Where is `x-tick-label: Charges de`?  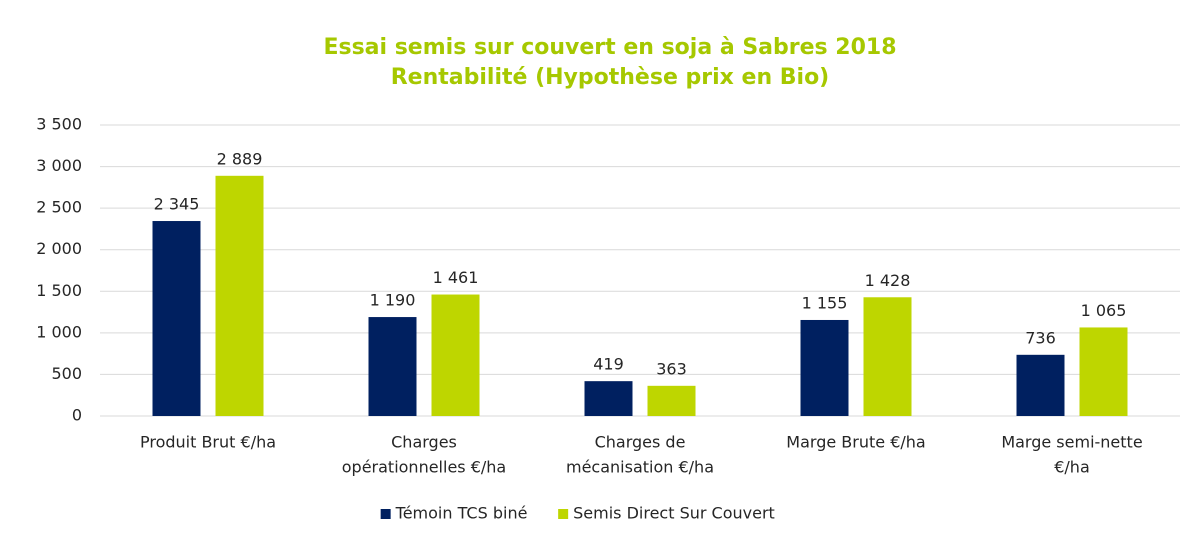
x-tick-label: Charges de is located at coordinates (640, 442).